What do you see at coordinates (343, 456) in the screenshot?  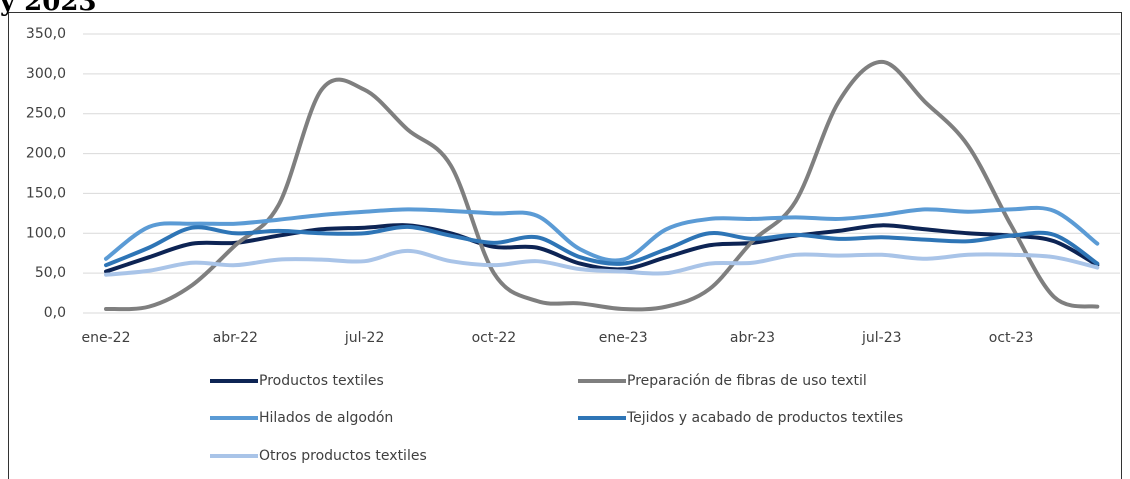 I see `legend-label: Otros productos textiles` at bounding box center [343, 456].